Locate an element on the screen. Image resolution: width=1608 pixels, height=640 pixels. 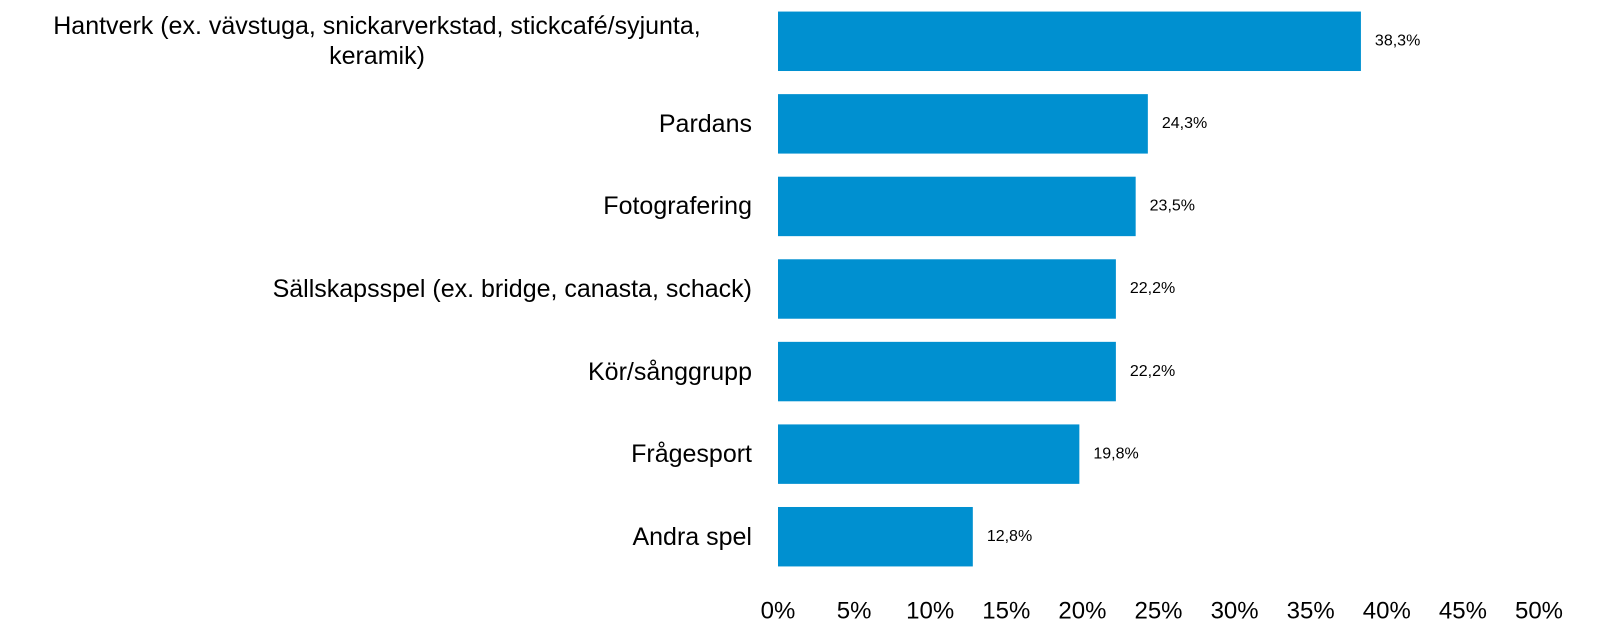
y-tick-label: Kör/sånggrupp is located at coordinates (669, 371).